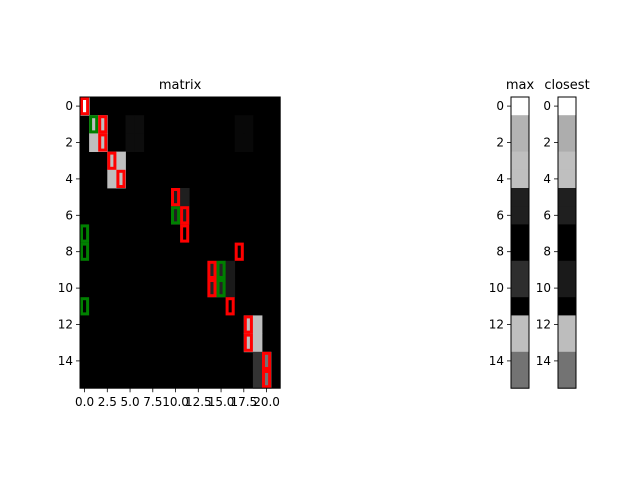  Describe the element at coordinates (65, 288) in the screenshot. I see `y-tick-label: 10` at that location.